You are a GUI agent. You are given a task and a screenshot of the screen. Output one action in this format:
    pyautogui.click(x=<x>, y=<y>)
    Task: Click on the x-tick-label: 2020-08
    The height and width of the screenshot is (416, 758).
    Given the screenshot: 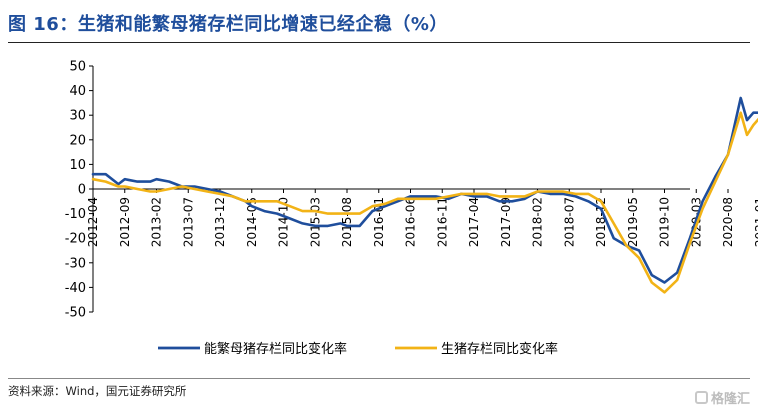 What is the action you would take?
    pyautogui.click(x=728, y=222)
    